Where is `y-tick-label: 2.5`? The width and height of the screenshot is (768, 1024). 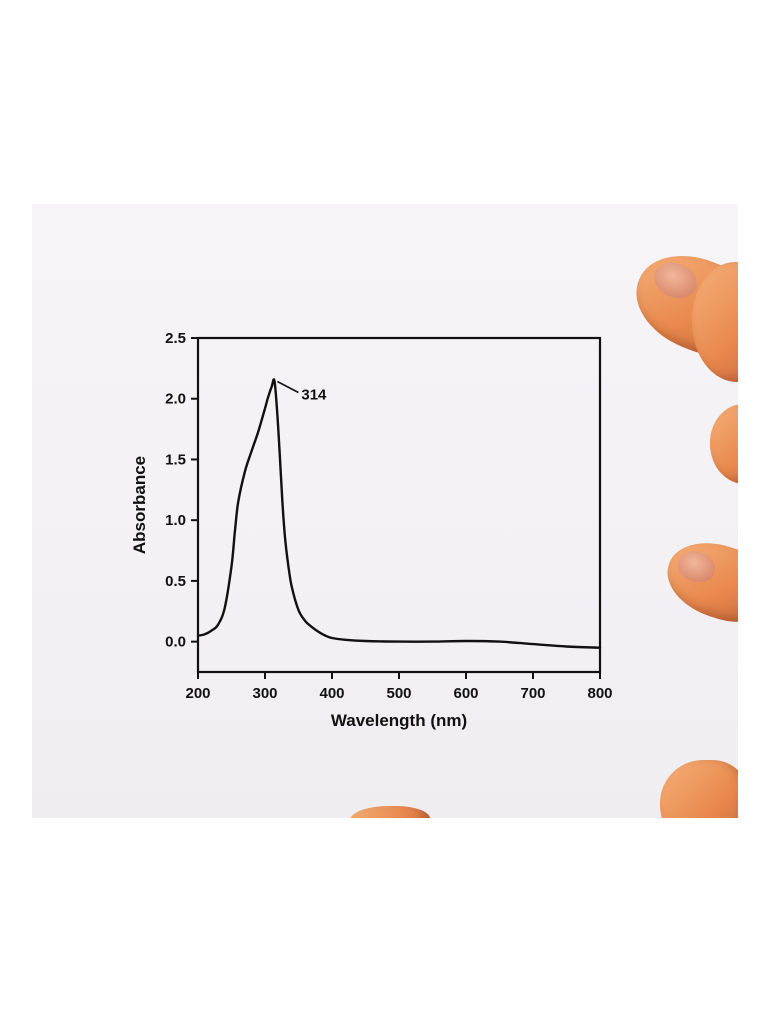 y-tick-label: 2.5 is located at coordinates (175, 338).